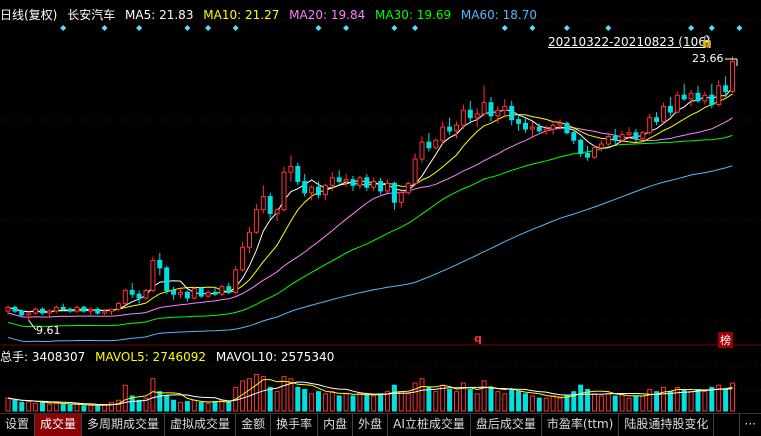 The height and width of the screenshot is (436, 761). I want to click on tab-9: 盘后成交量, so click(506, 425).